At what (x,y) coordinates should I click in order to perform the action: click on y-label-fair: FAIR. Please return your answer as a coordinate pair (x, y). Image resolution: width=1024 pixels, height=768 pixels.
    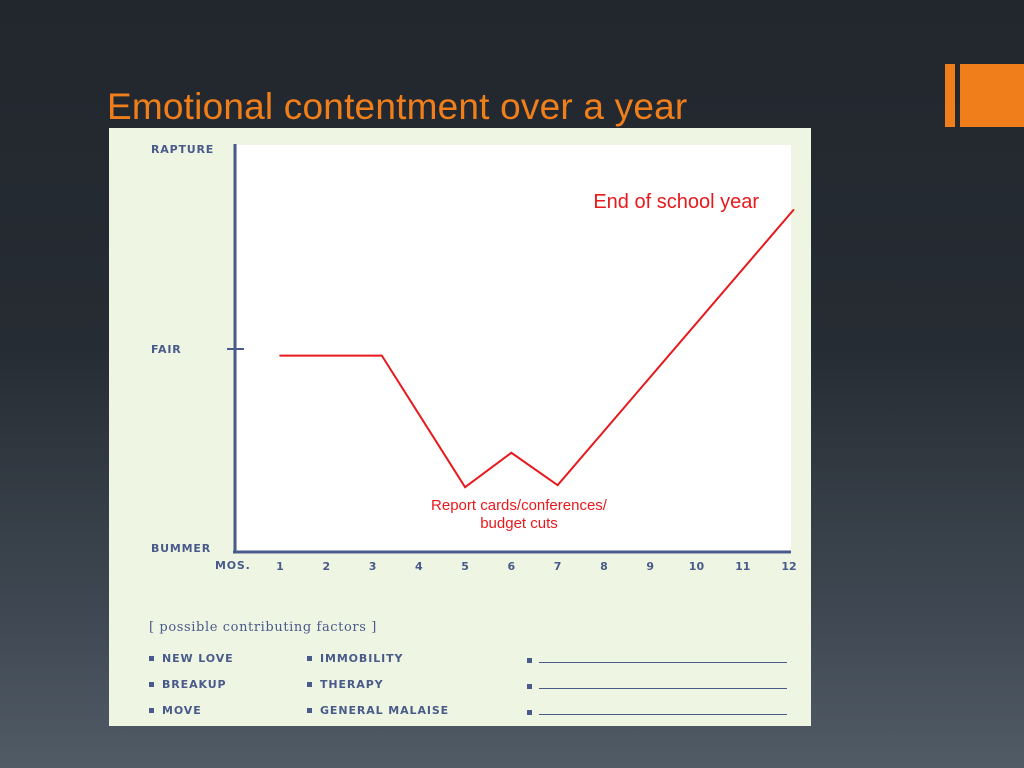
    Looking at the image, I should click on (166, 349).